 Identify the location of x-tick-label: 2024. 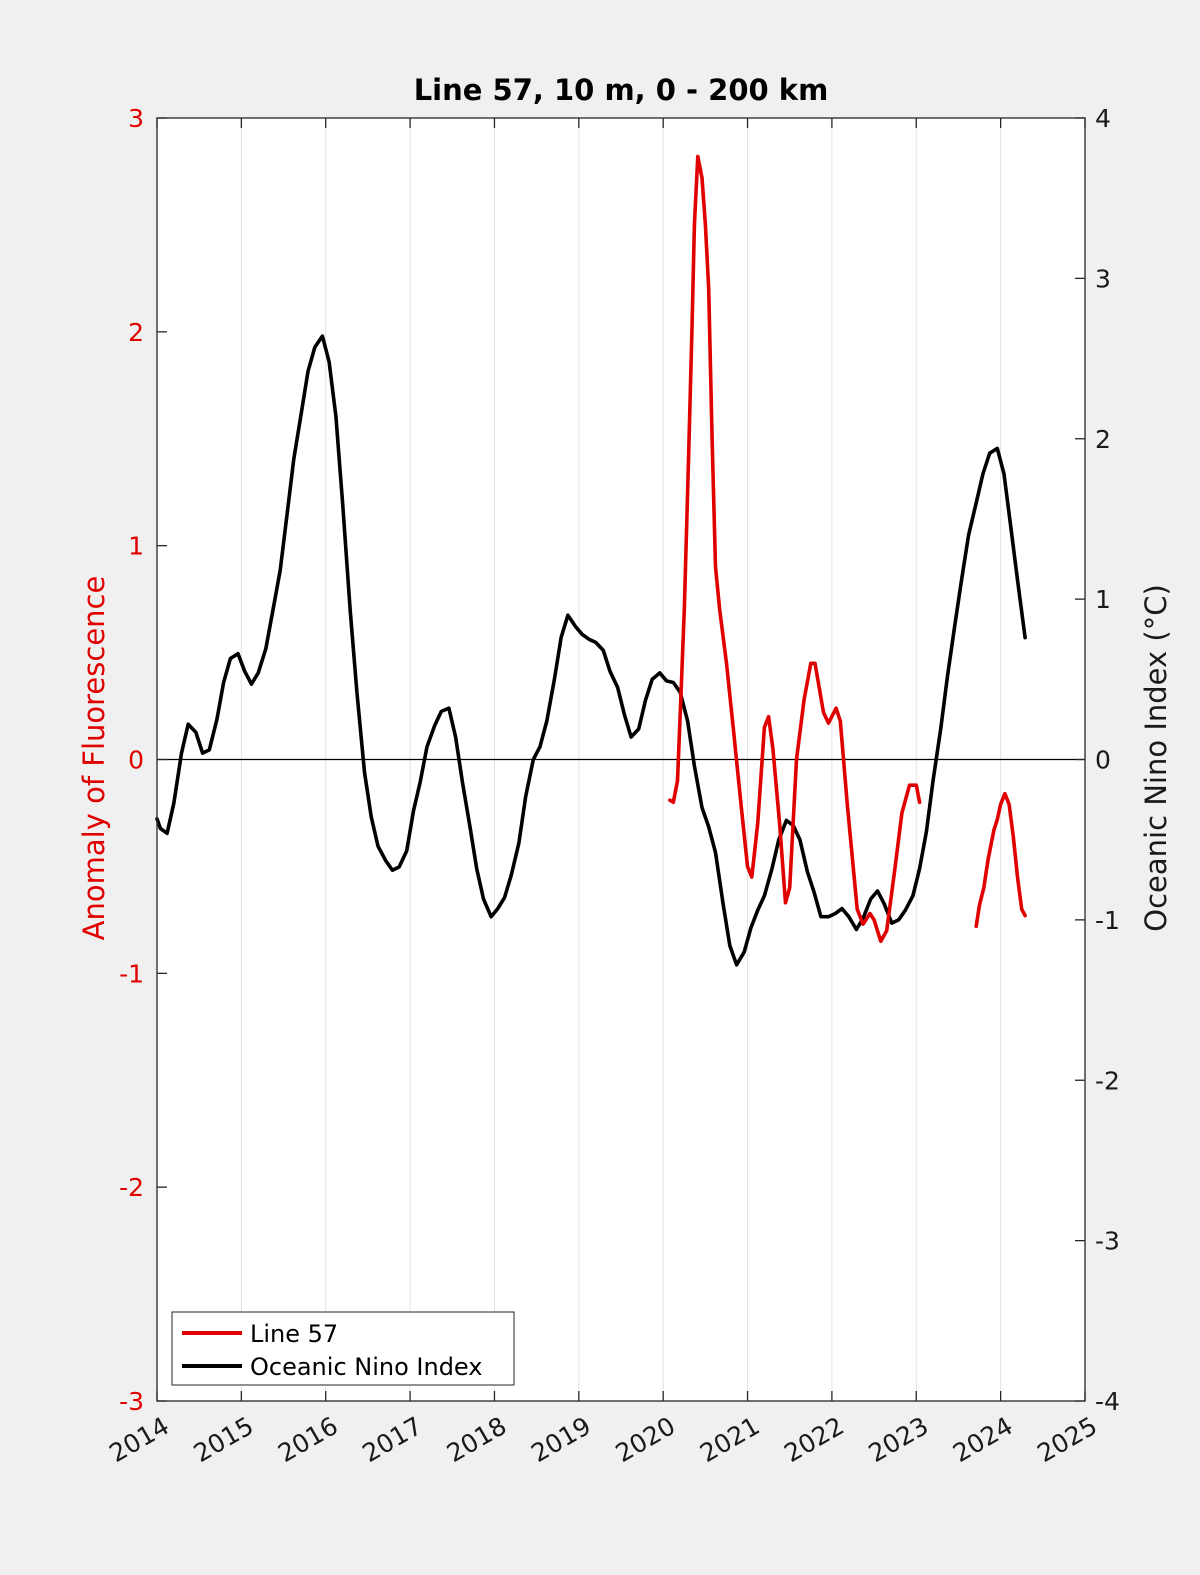
(983, 1439).